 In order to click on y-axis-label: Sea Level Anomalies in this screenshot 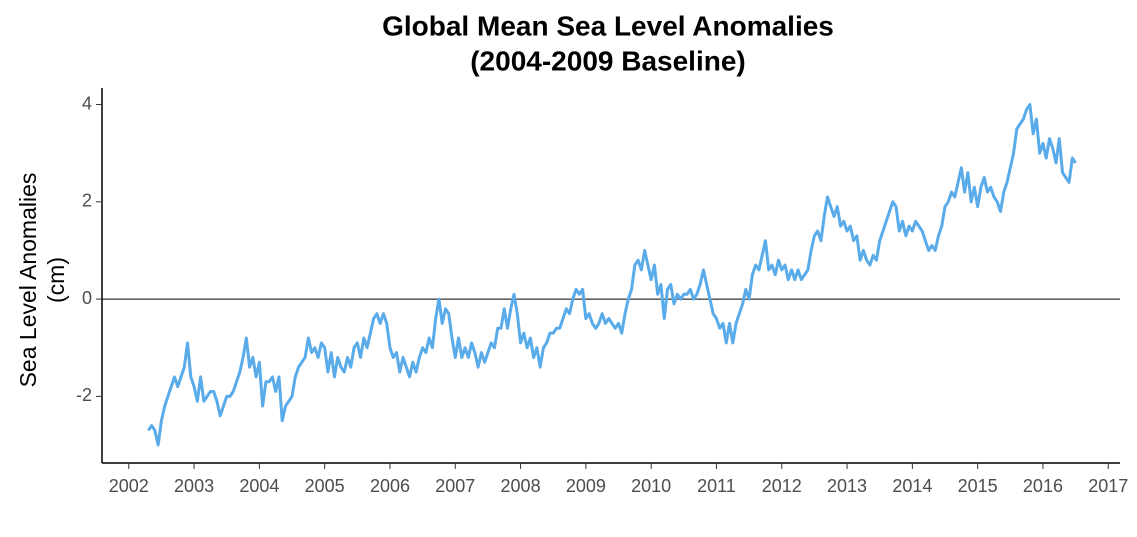, I will do `click(28, 280)`.